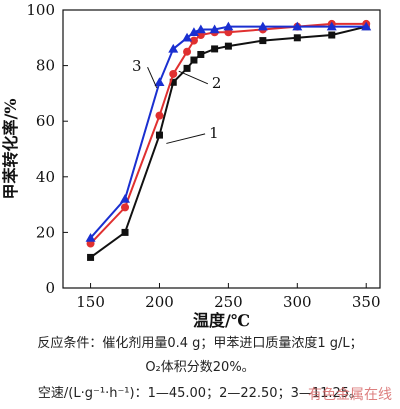 The height and width of the screenshot is (409, 400). I want to click on annotation-label-1: 1, so click(214, 133).